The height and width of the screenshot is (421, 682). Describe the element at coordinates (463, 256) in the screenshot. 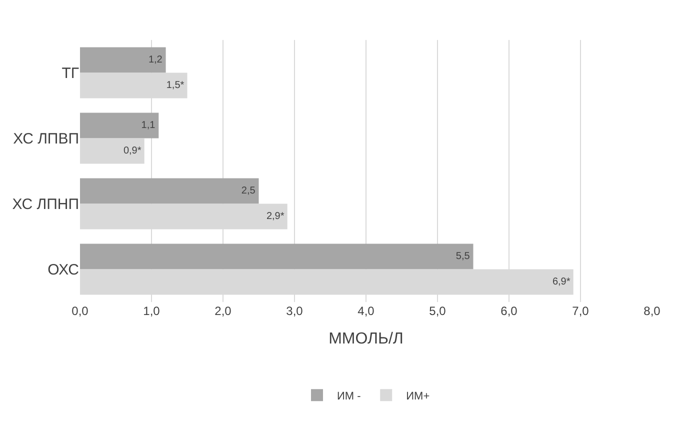

I see `data-label: 5,5` at that location.